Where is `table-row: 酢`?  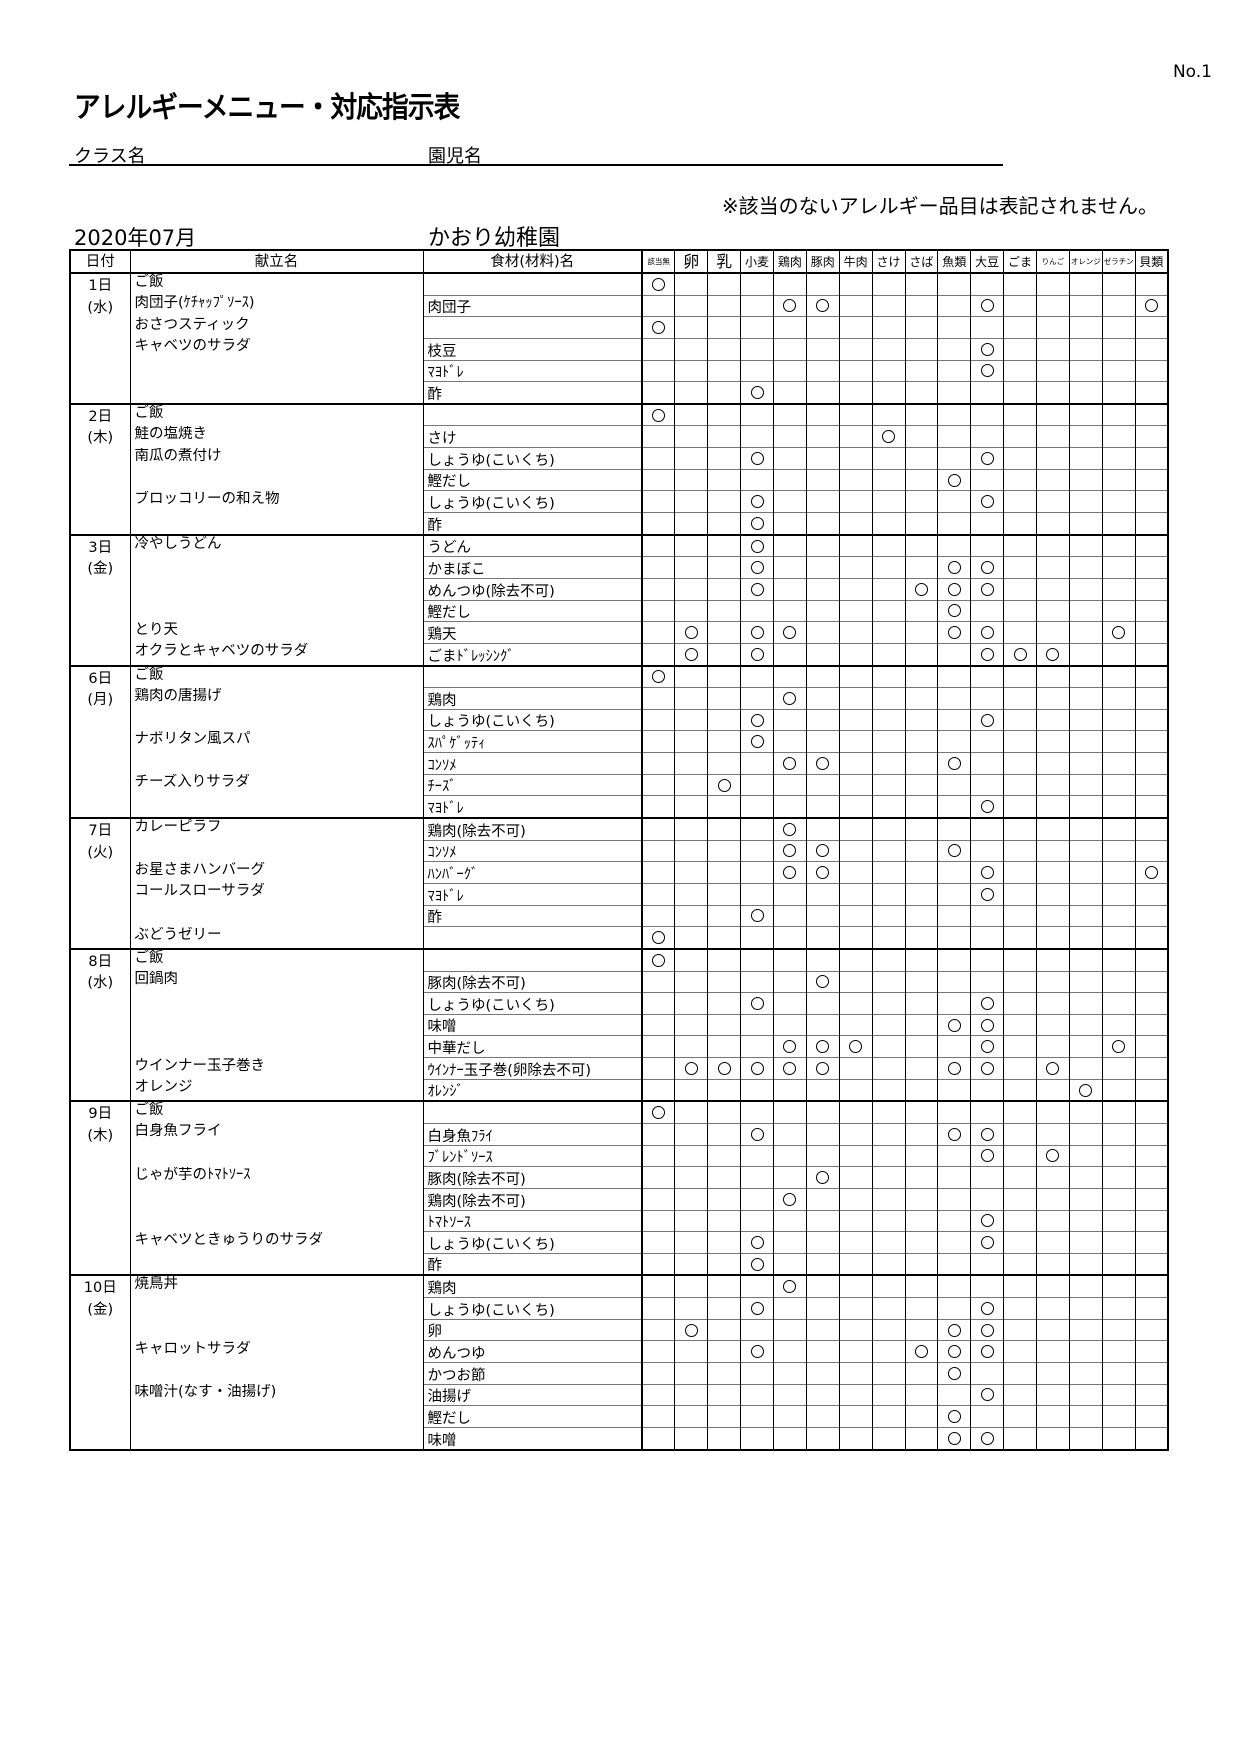
table-row: 酢 is located at coordinates (619, 523).